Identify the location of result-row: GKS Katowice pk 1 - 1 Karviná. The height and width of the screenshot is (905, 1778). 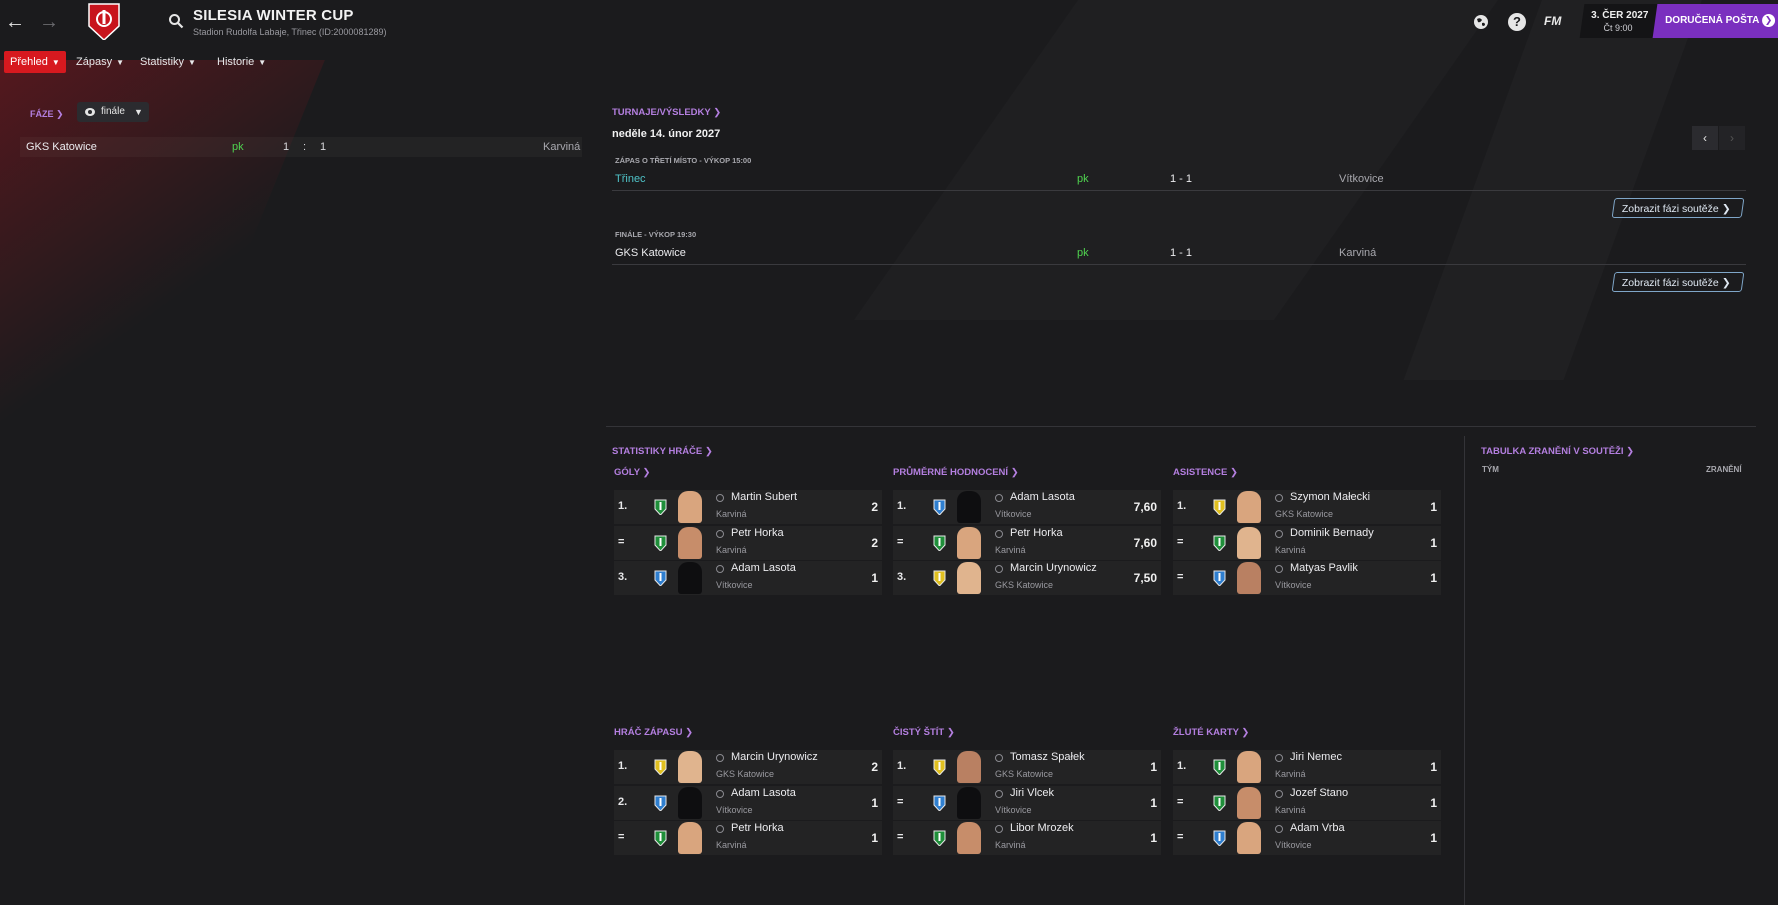
(1179, 254).